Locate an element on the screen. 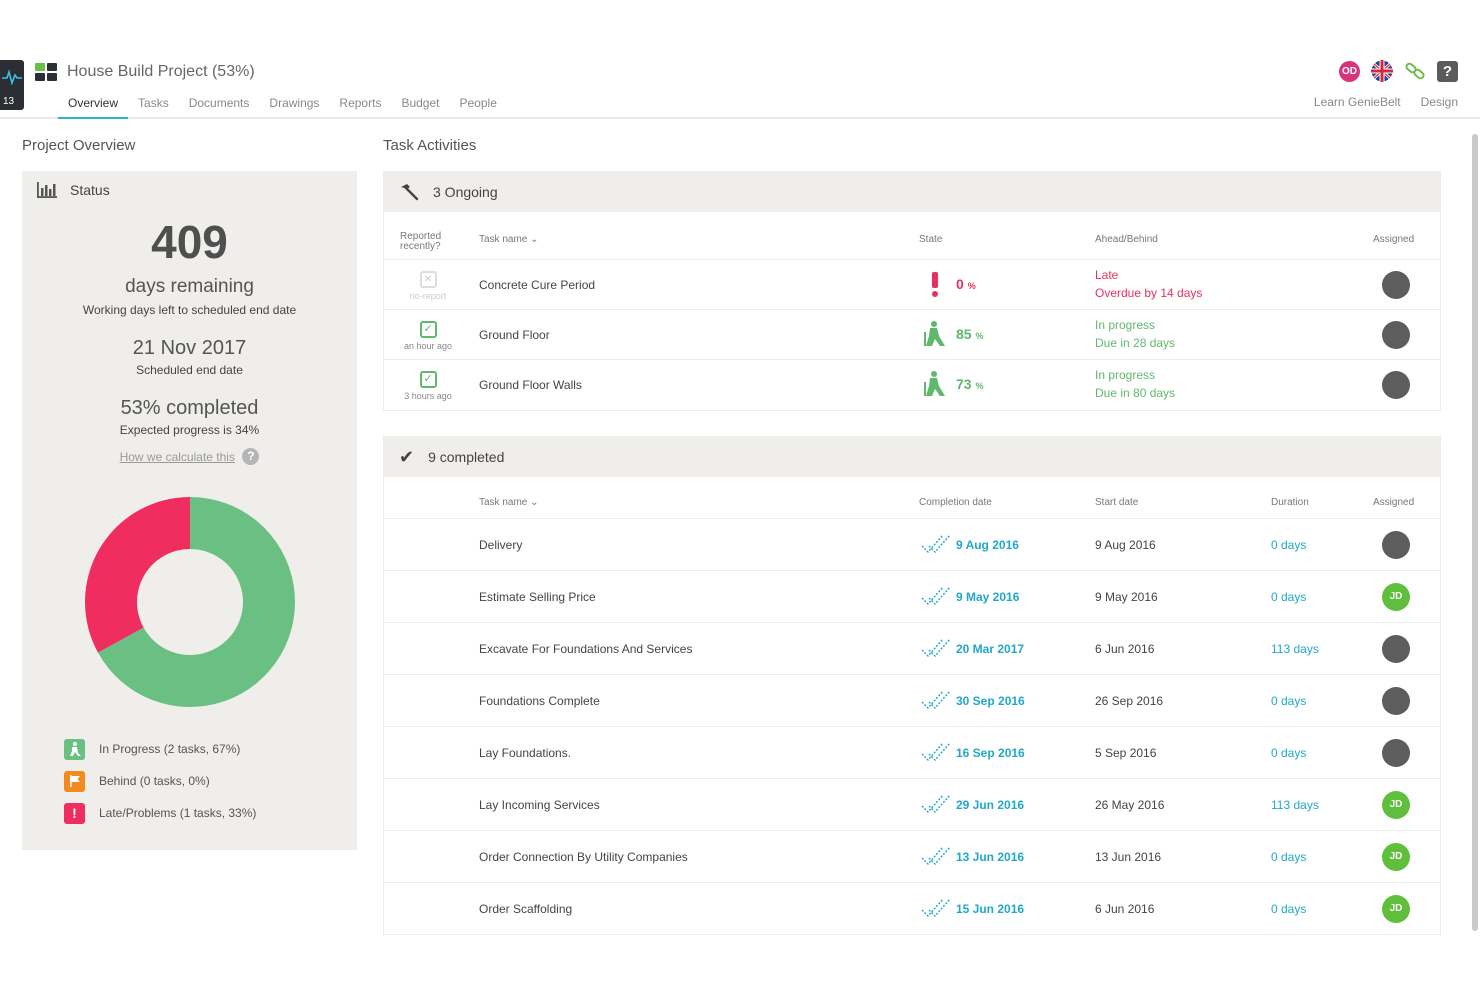 This screenshot has width=1480, height=987. tab-drawings: Drawings is located at coordinates (294, 103).